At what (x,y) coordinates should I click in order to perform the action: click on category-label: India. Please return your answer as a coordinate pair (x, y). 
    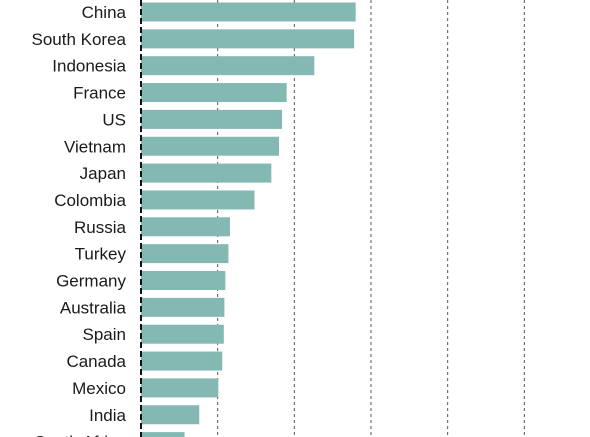
    Looking at the image, I should click on (107, 415).